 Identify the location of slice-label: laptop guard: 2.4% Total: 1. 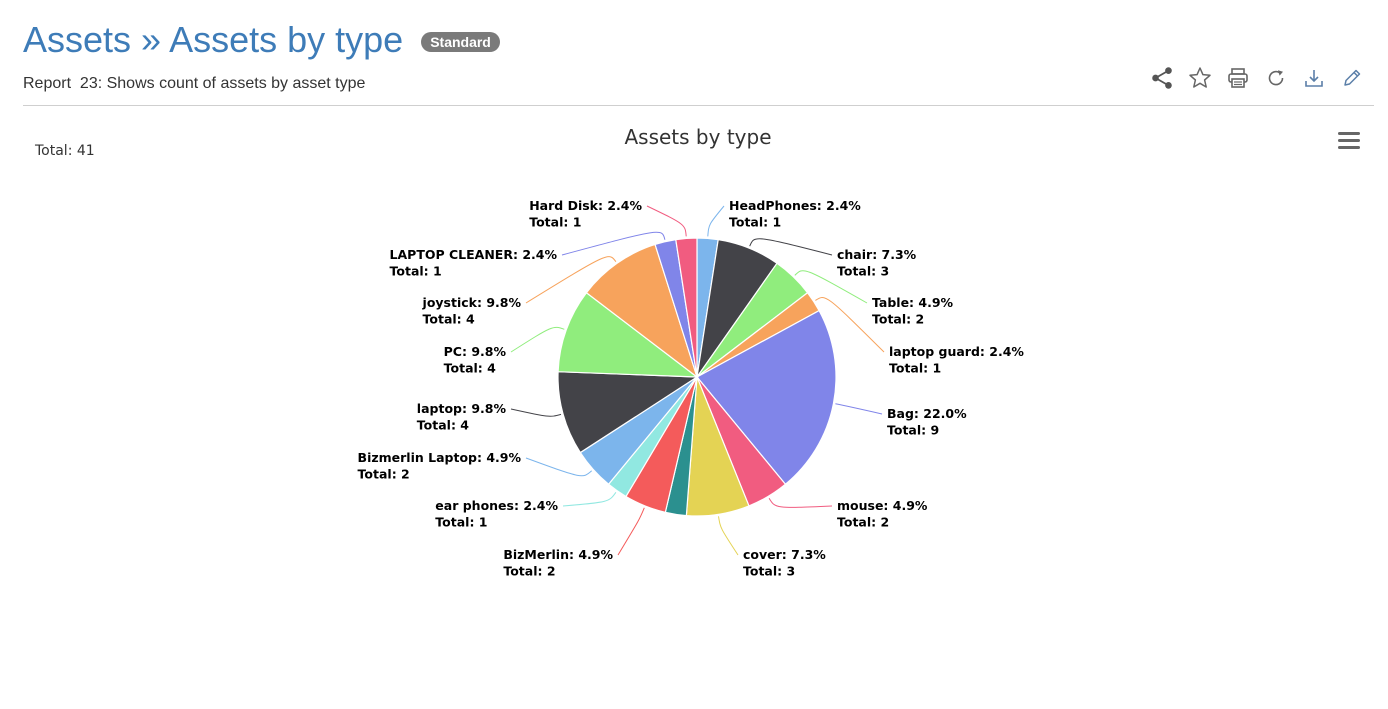
(956, 360).